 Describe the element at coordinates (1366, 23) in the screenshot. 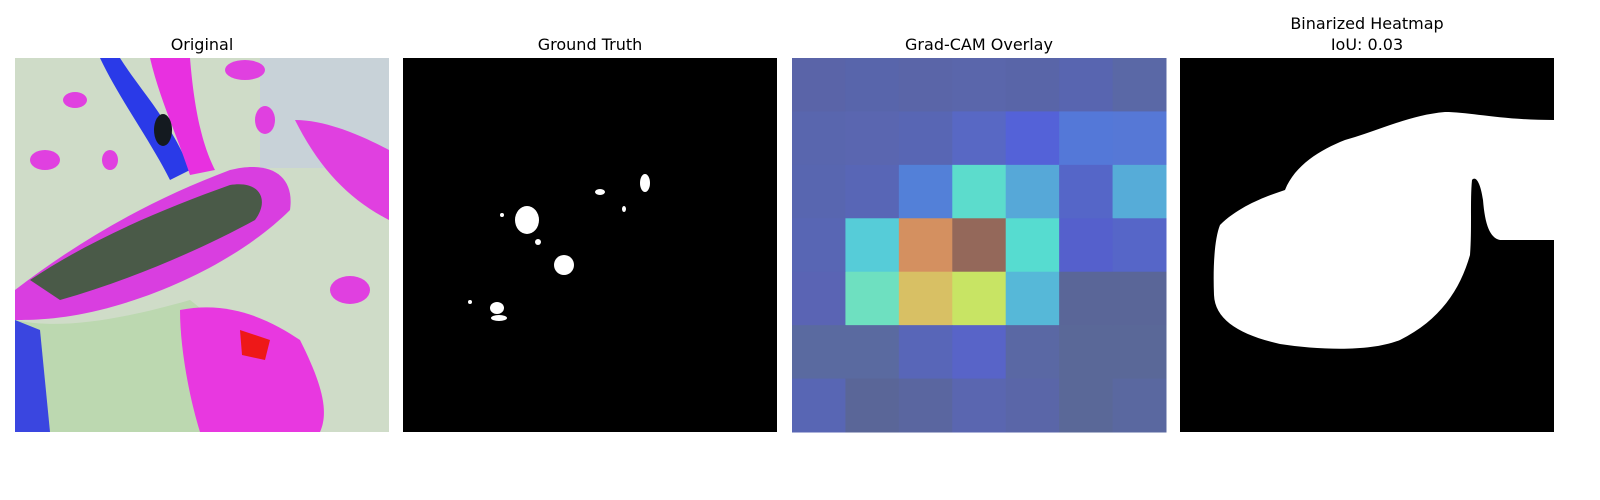

I see `panel-title: Binarized Heatmap` at that location.